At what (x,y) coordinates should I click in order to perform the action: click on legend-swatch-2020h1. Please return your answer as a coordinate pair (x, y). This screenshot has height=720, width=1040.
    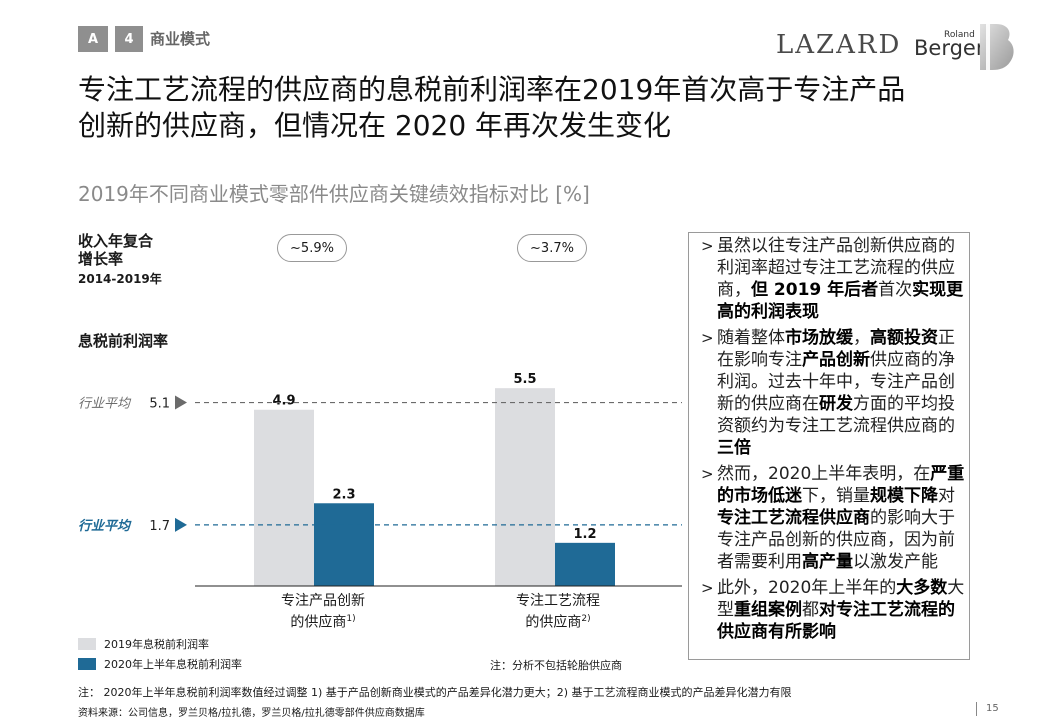
    Looking at the image, I should click on (87, 664).